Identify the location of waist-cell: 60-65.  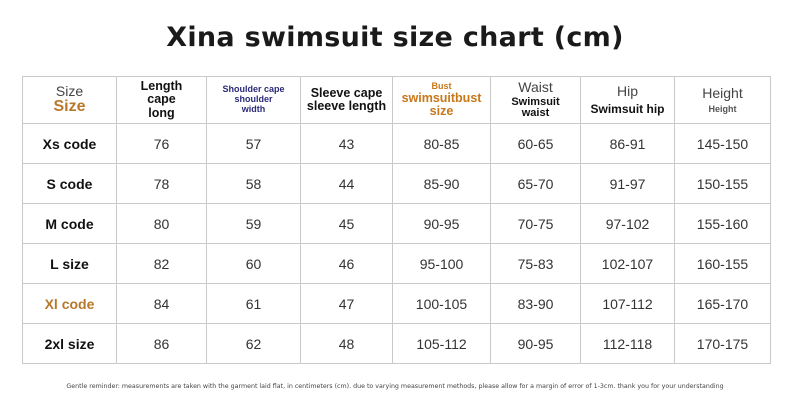
(535, 143).